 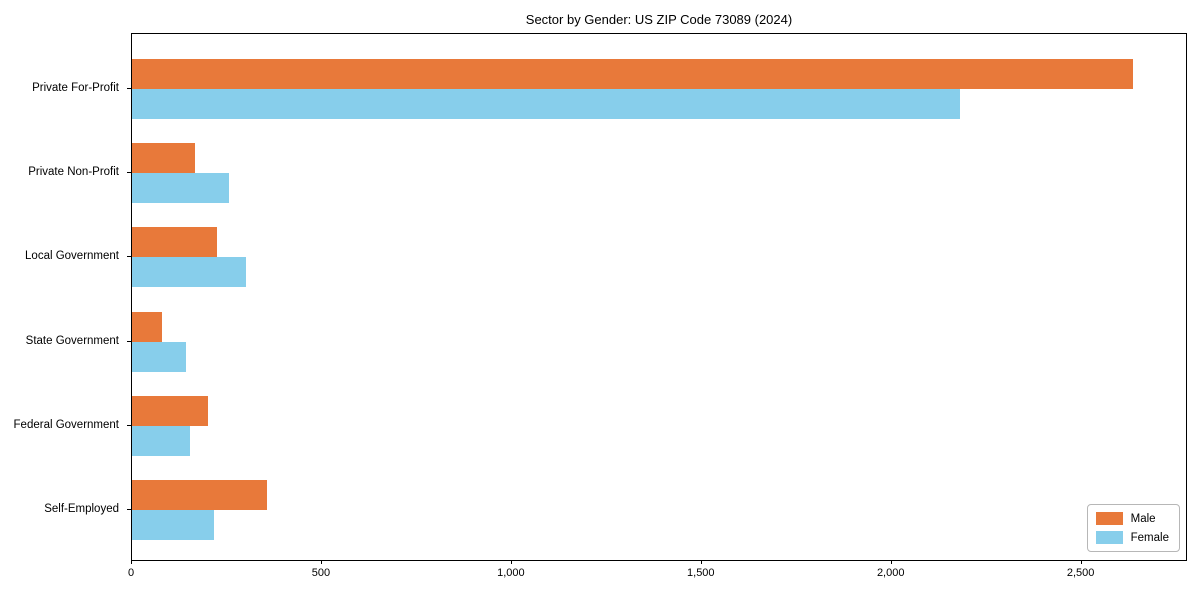 I want to click on legend-entry-female: Female, so click(x=1132, y=537).